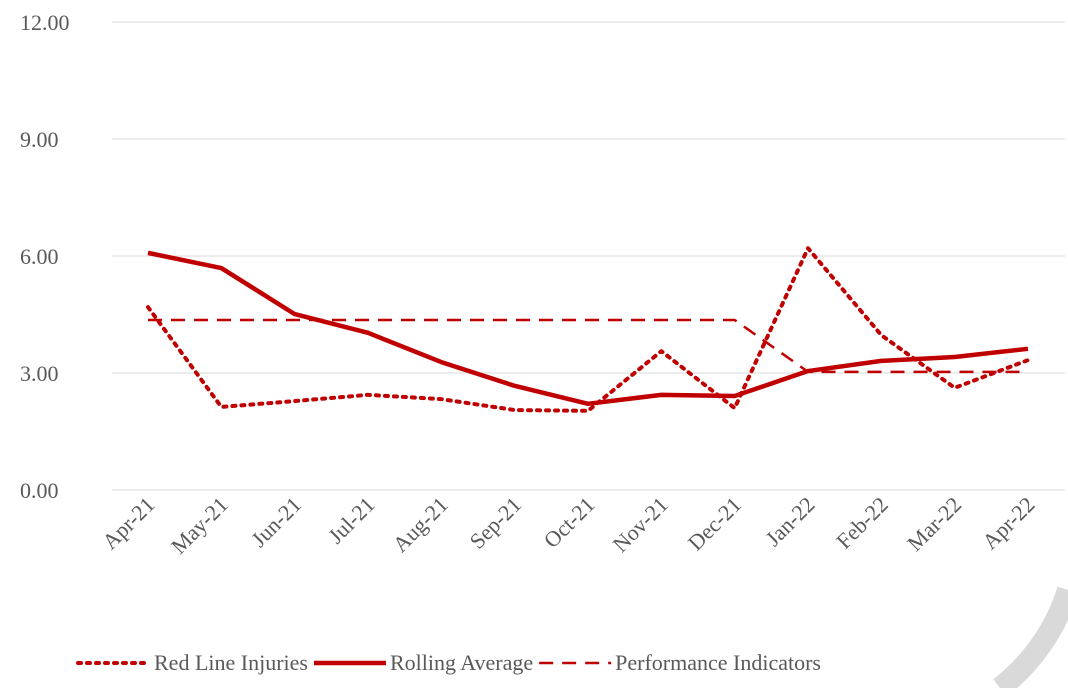  Describe the element at coordinates (276, 522) in the screenshot. I see `x-tick-label: Jun-21` at that location.